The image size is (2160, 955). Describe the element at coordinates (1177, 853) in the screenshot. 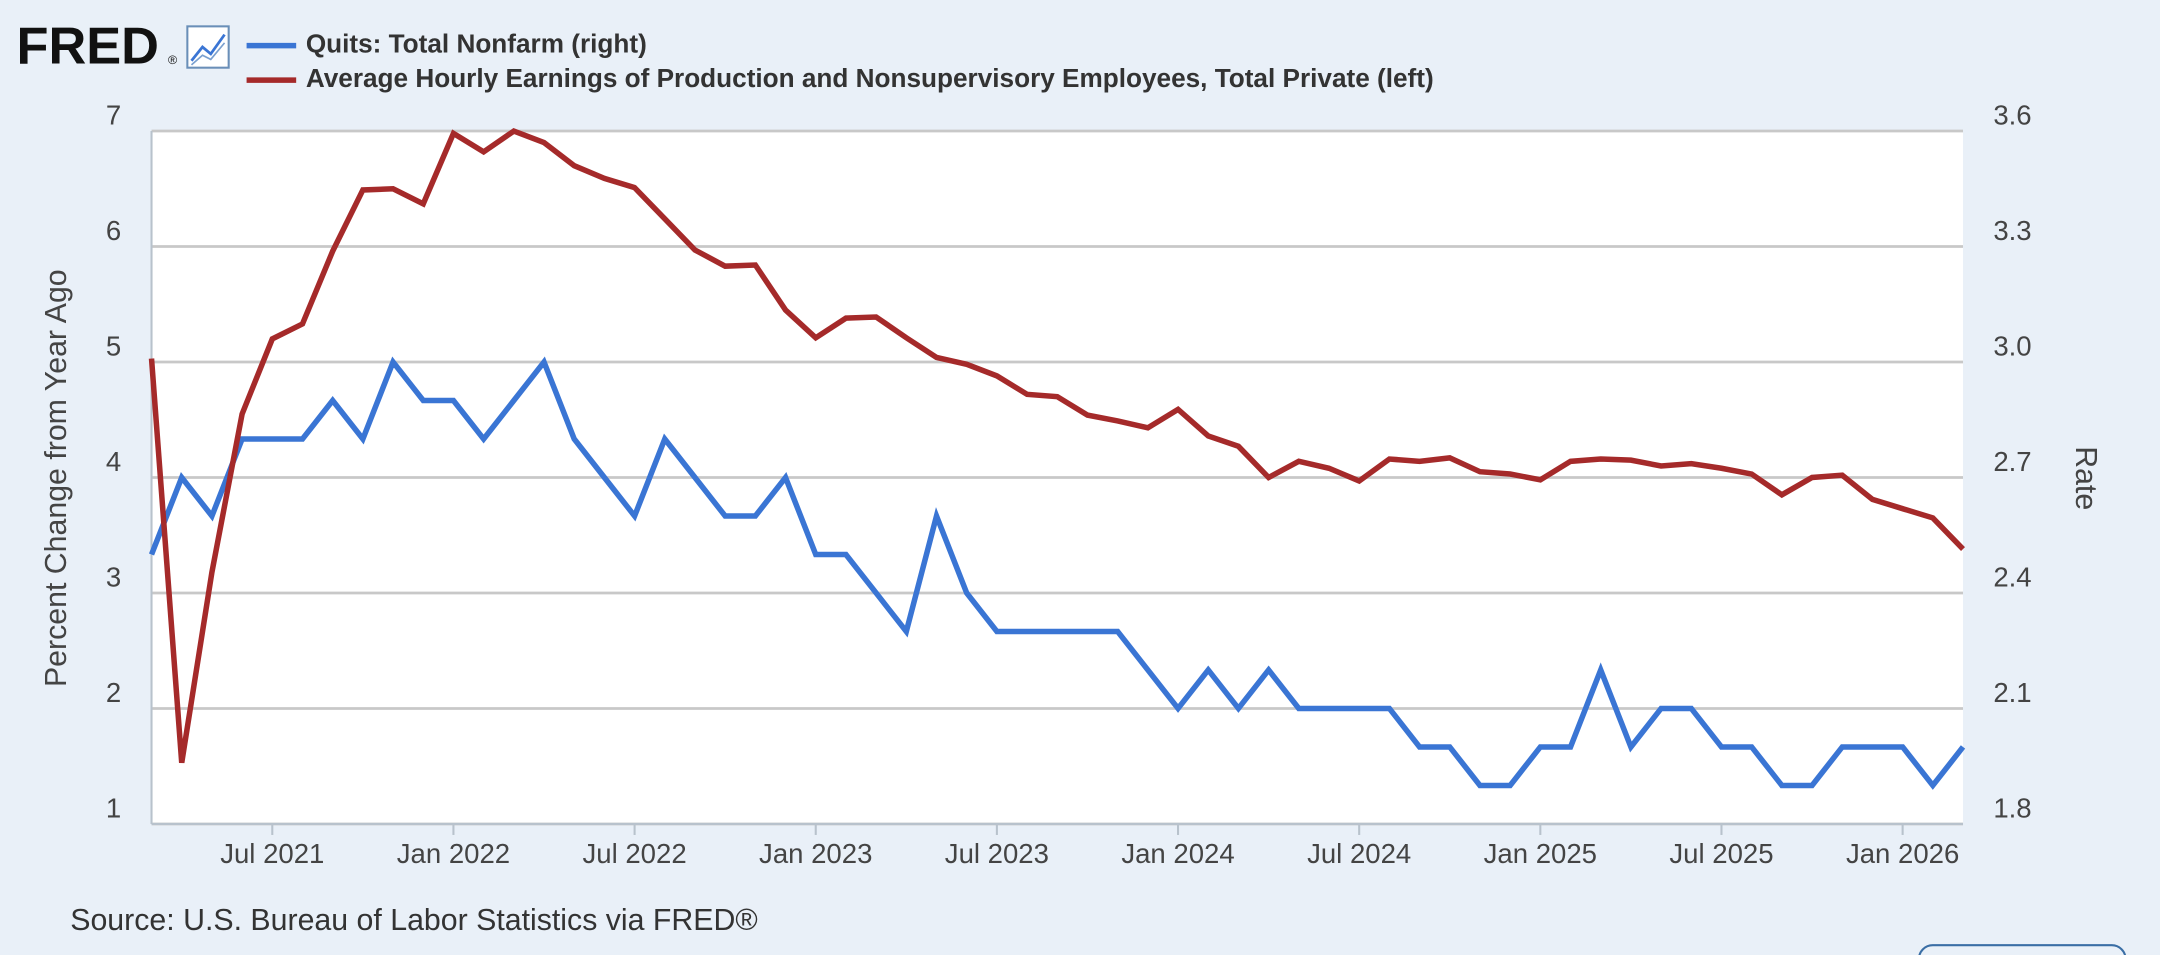

I see `x-tick-label: Jan 2024` at that location.